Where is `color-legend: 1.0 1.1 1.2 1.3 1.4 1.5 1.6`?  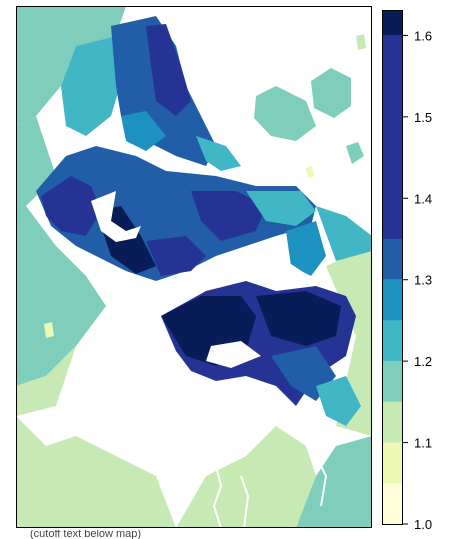
color-legend: 1.0 1.1 1.2 1.3 1.4 1.5 1.6 is located at coordinates (407, 270).